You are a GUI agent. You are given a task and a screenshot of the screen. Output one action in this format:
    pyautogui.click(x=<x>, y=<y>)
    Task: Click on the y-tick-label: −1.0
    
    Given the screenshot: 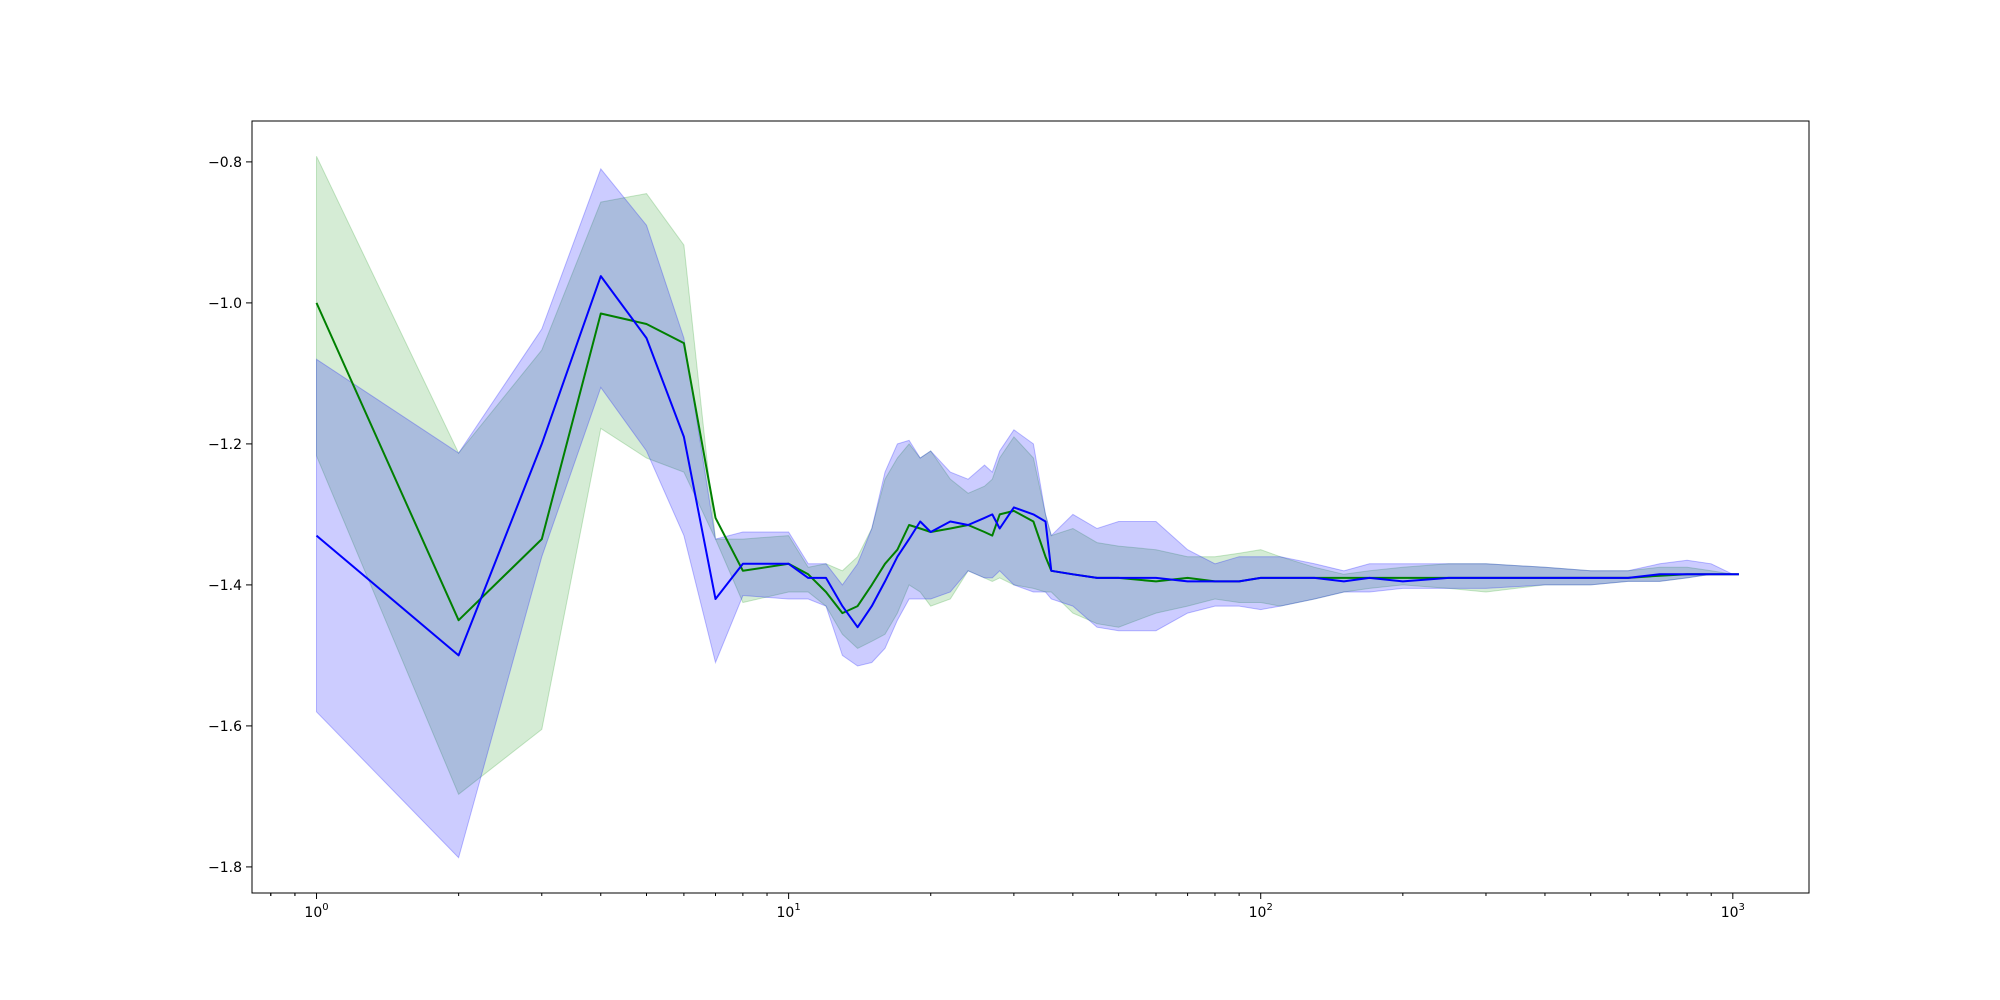 What is the action you would take?
    pyautogui.click(x=225, y=304)
    